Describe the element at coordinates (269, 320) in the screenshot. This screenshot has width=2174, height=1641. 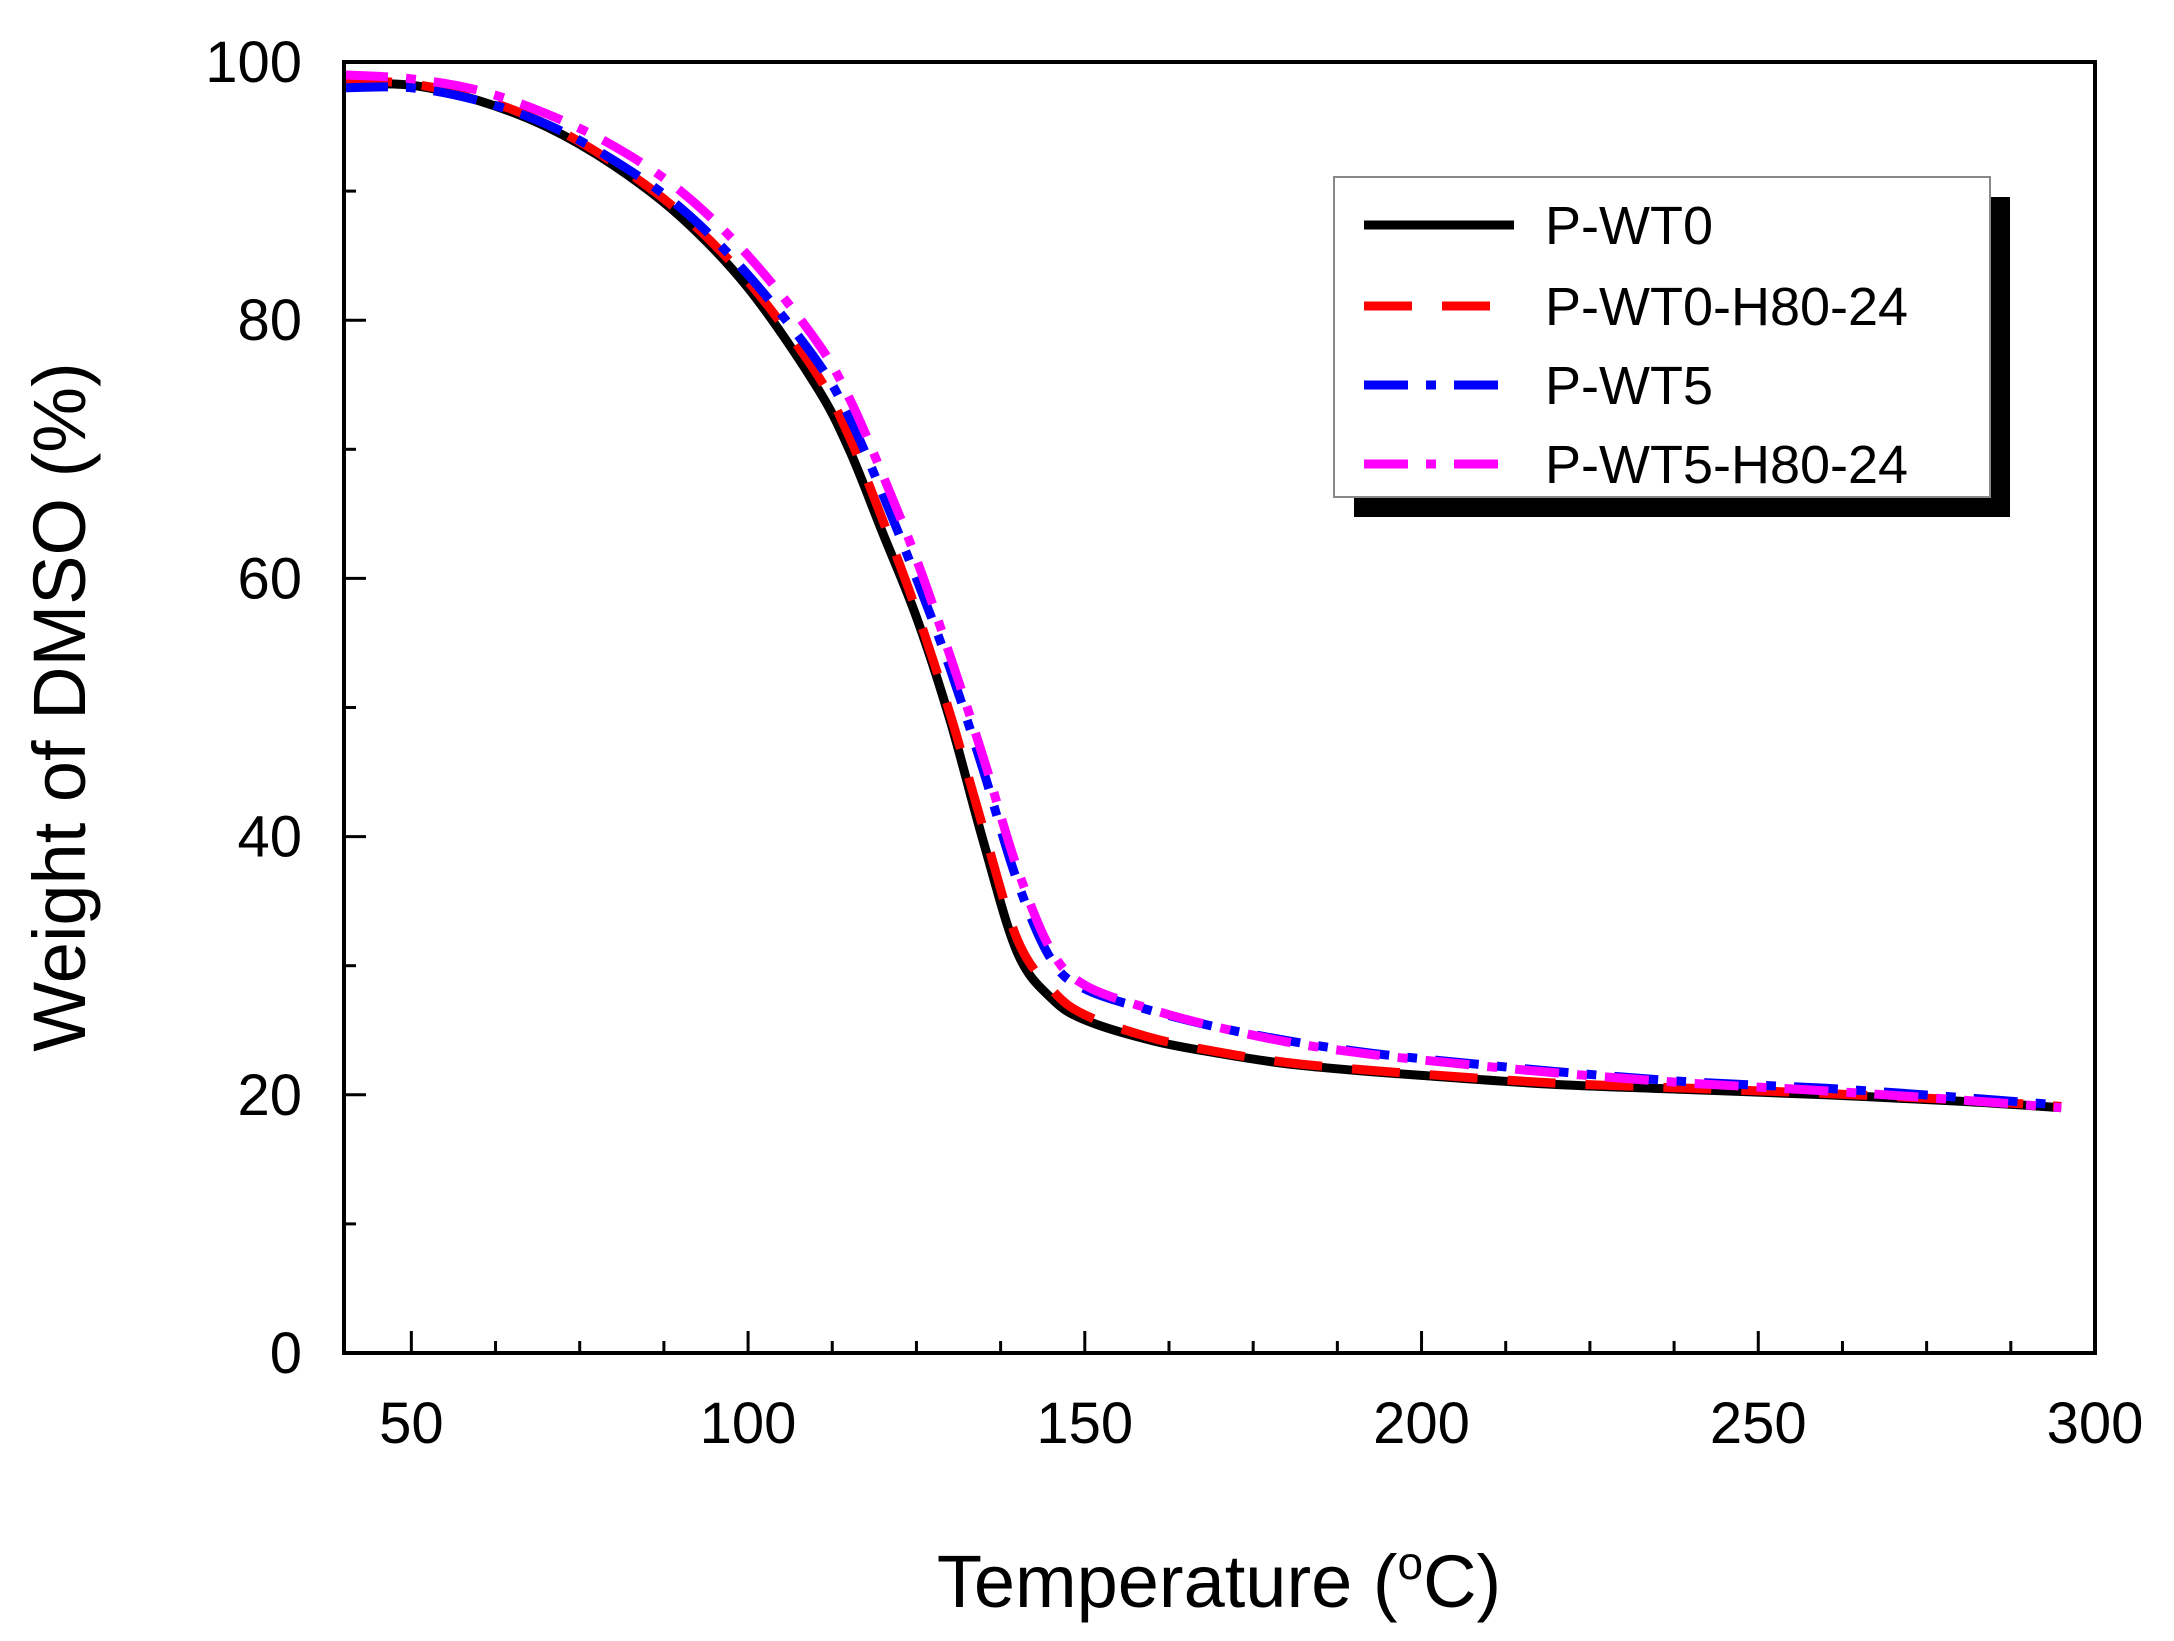
I see `y-tick-label-80: 80` at that location.